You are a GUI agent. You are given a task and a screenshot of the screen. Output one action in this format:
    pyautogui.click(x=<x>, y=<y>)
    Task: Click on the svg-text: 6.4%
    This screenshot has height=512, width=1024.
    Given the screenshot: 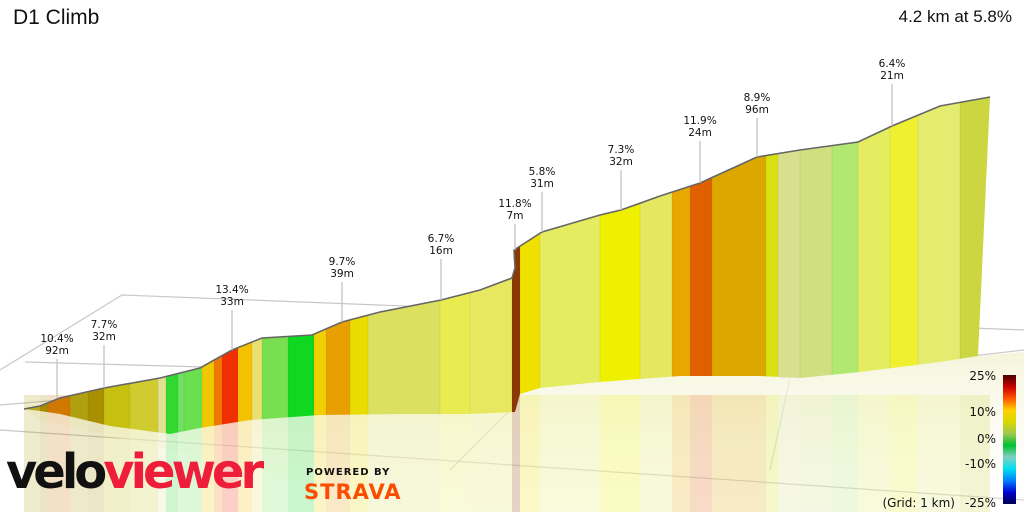 What is the action you would take?
    pyautogui.click(x=892, y=64)
    